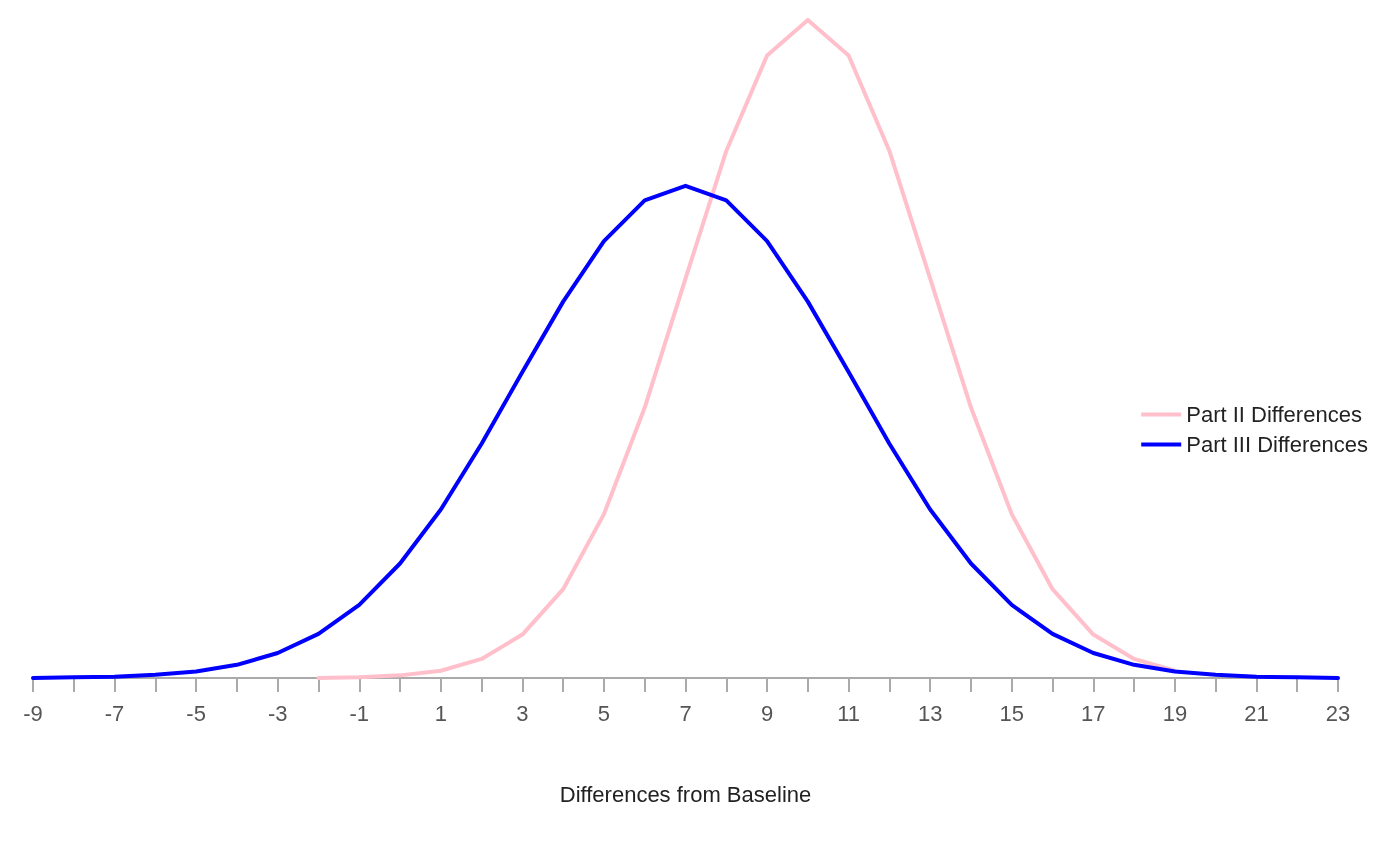 Image resolution: width=1391 pixels, height=859 pixels. Describe the element at coordinates (440, 713) in the screenshot. I see `x-tick-label: 1` at that location.